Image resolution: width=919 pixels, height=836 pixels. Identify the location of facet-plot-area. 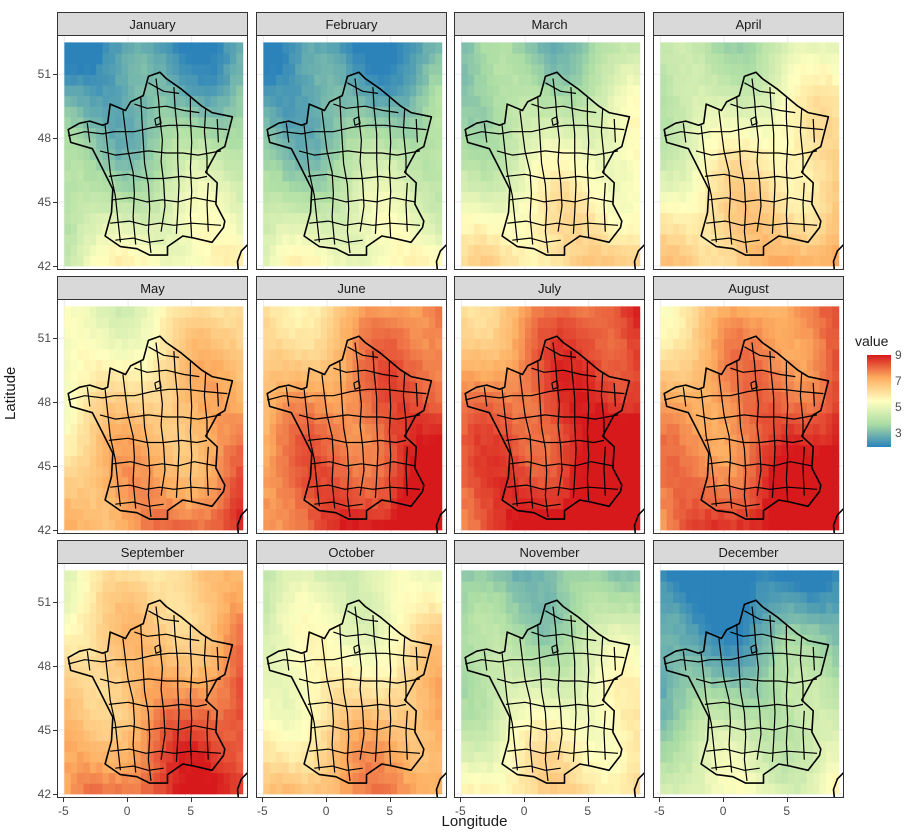
(351, 417).